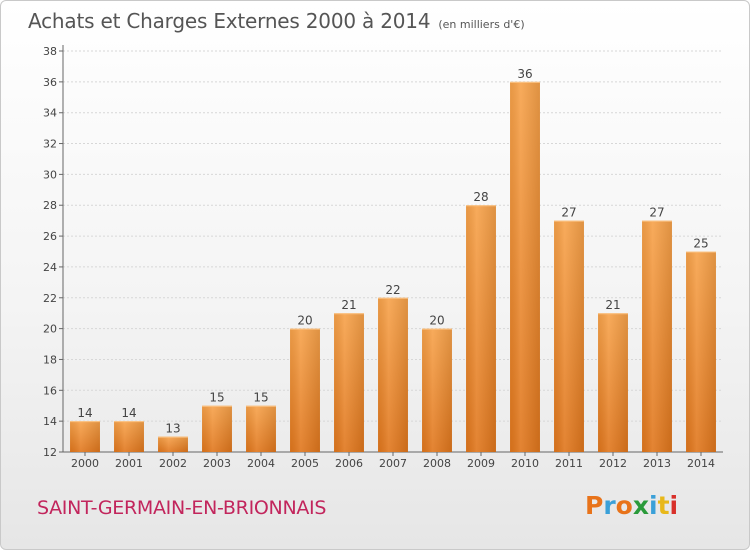  Describe the element at coordinates (50, 267) in the screenshot. I see `y-tick-label: 24` at that location.